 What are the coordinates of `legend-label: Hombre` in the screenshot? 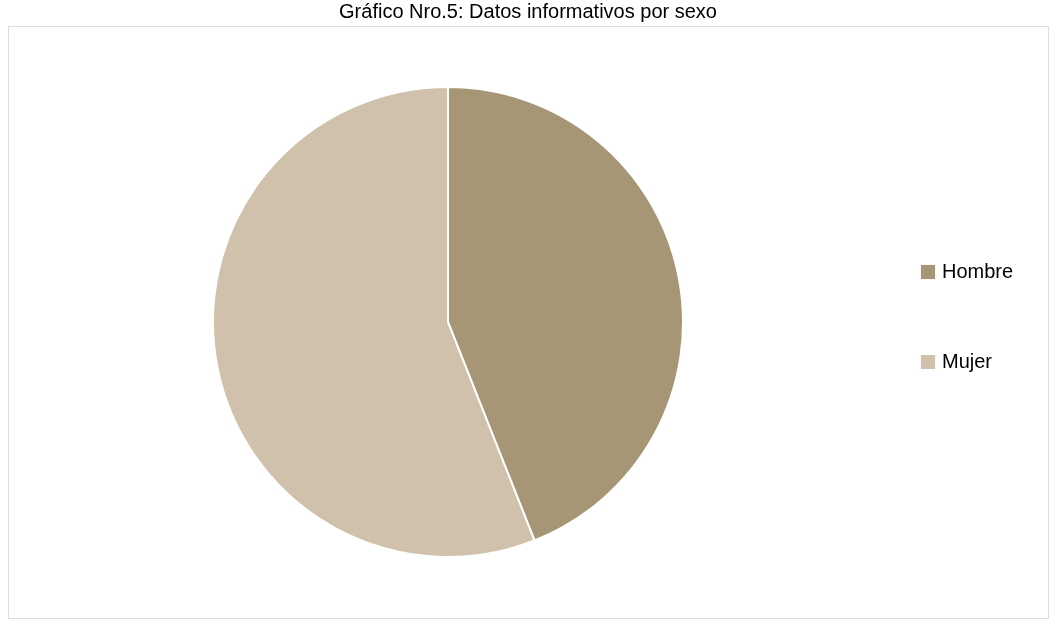 It's located at (978, 271).